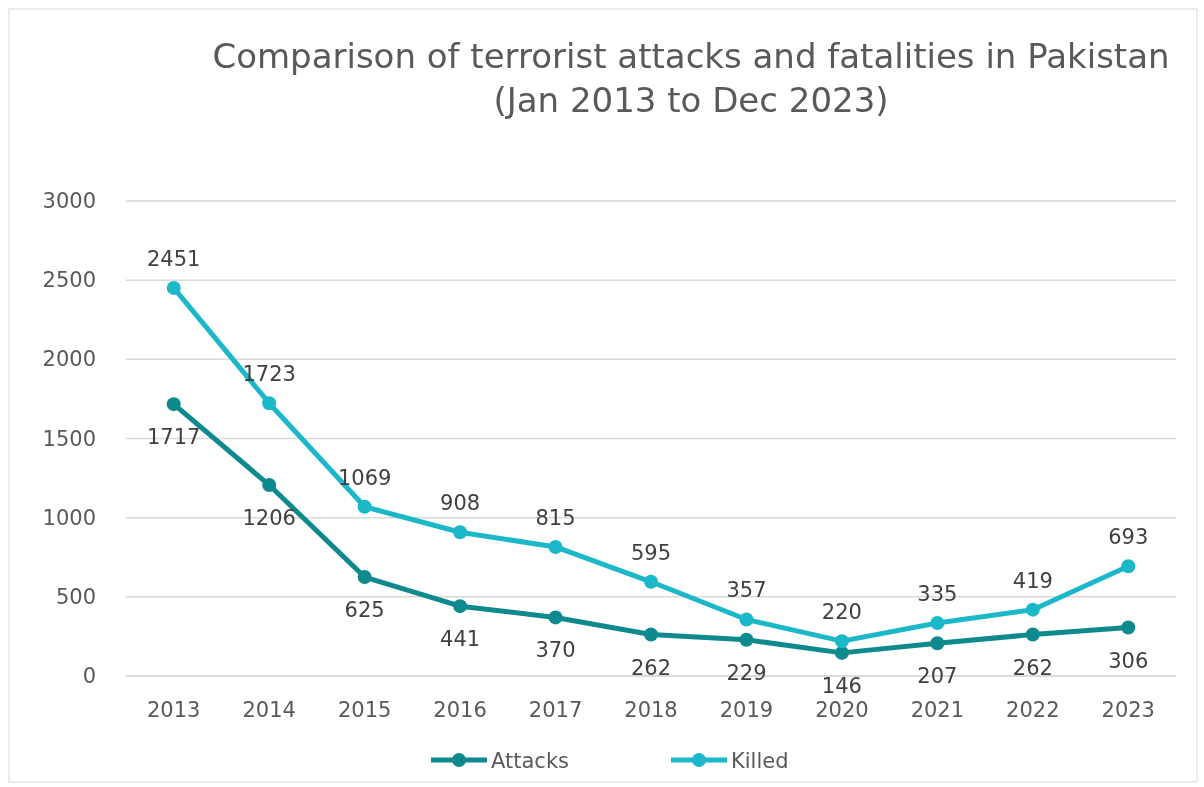 This screenshot has width=1204, height=787. What do you see at coordinates (651, 552) in the screenshot?
I see `data-label: 595` at bounding box center [651, 552].